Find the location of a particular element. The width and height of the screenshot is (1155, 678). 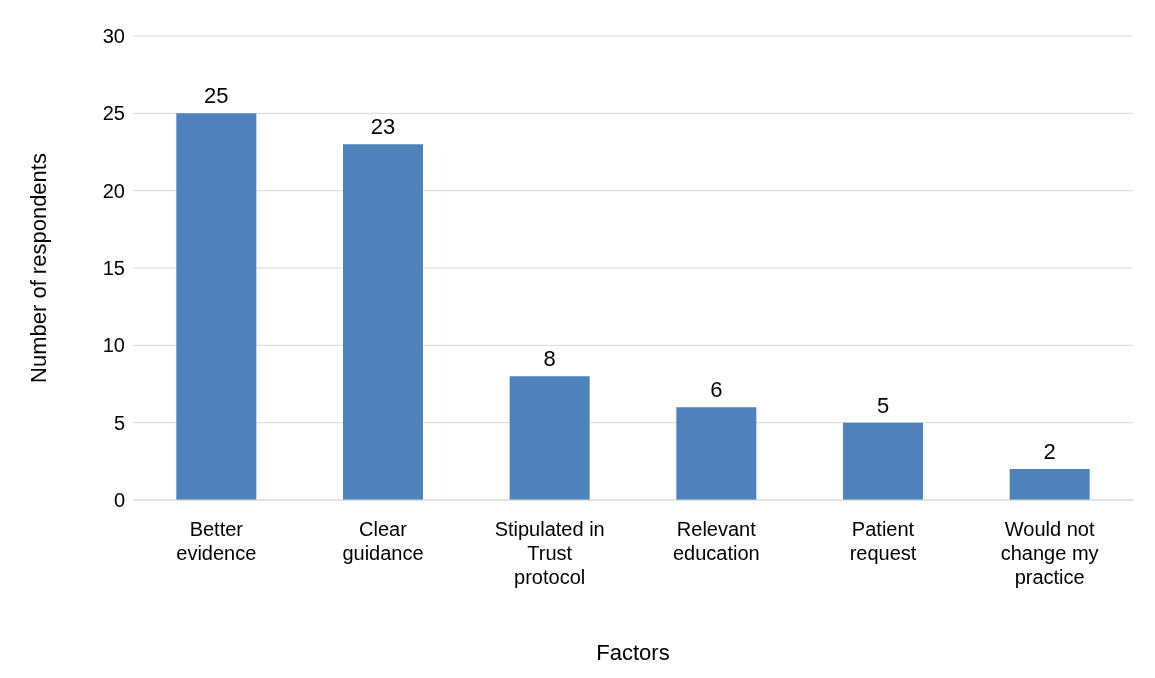

x-tick-label: Patient request is located at coordinates (883, 541).